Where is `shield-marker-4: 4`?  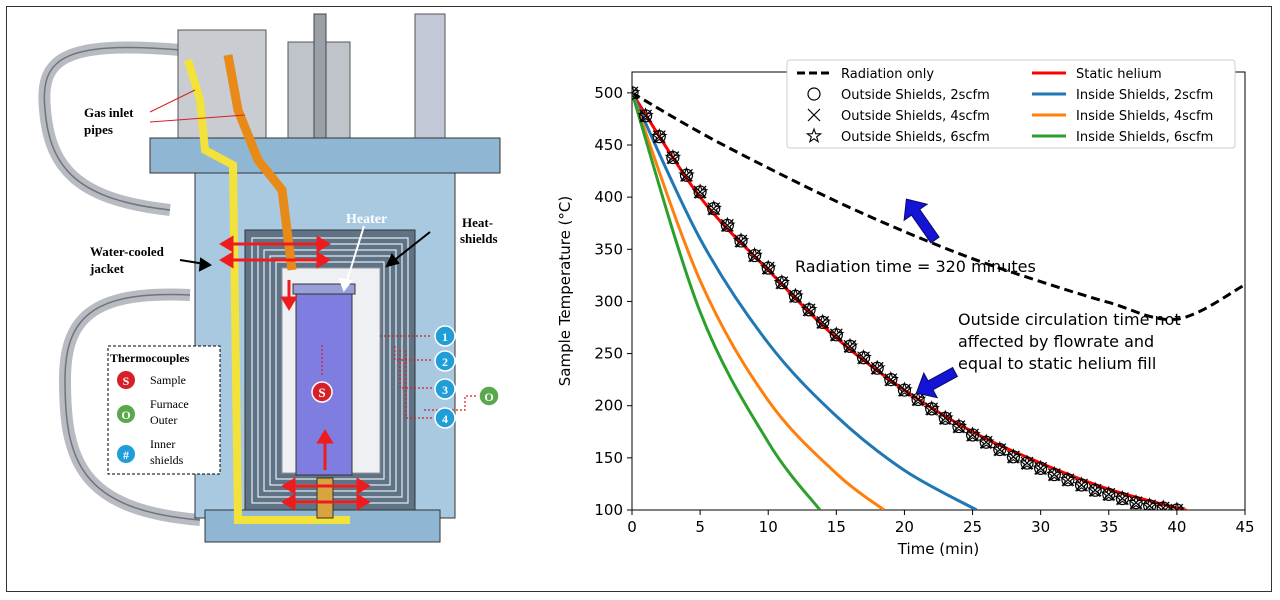
shield-marker-4: 4 is located at coordinates (445, 418).